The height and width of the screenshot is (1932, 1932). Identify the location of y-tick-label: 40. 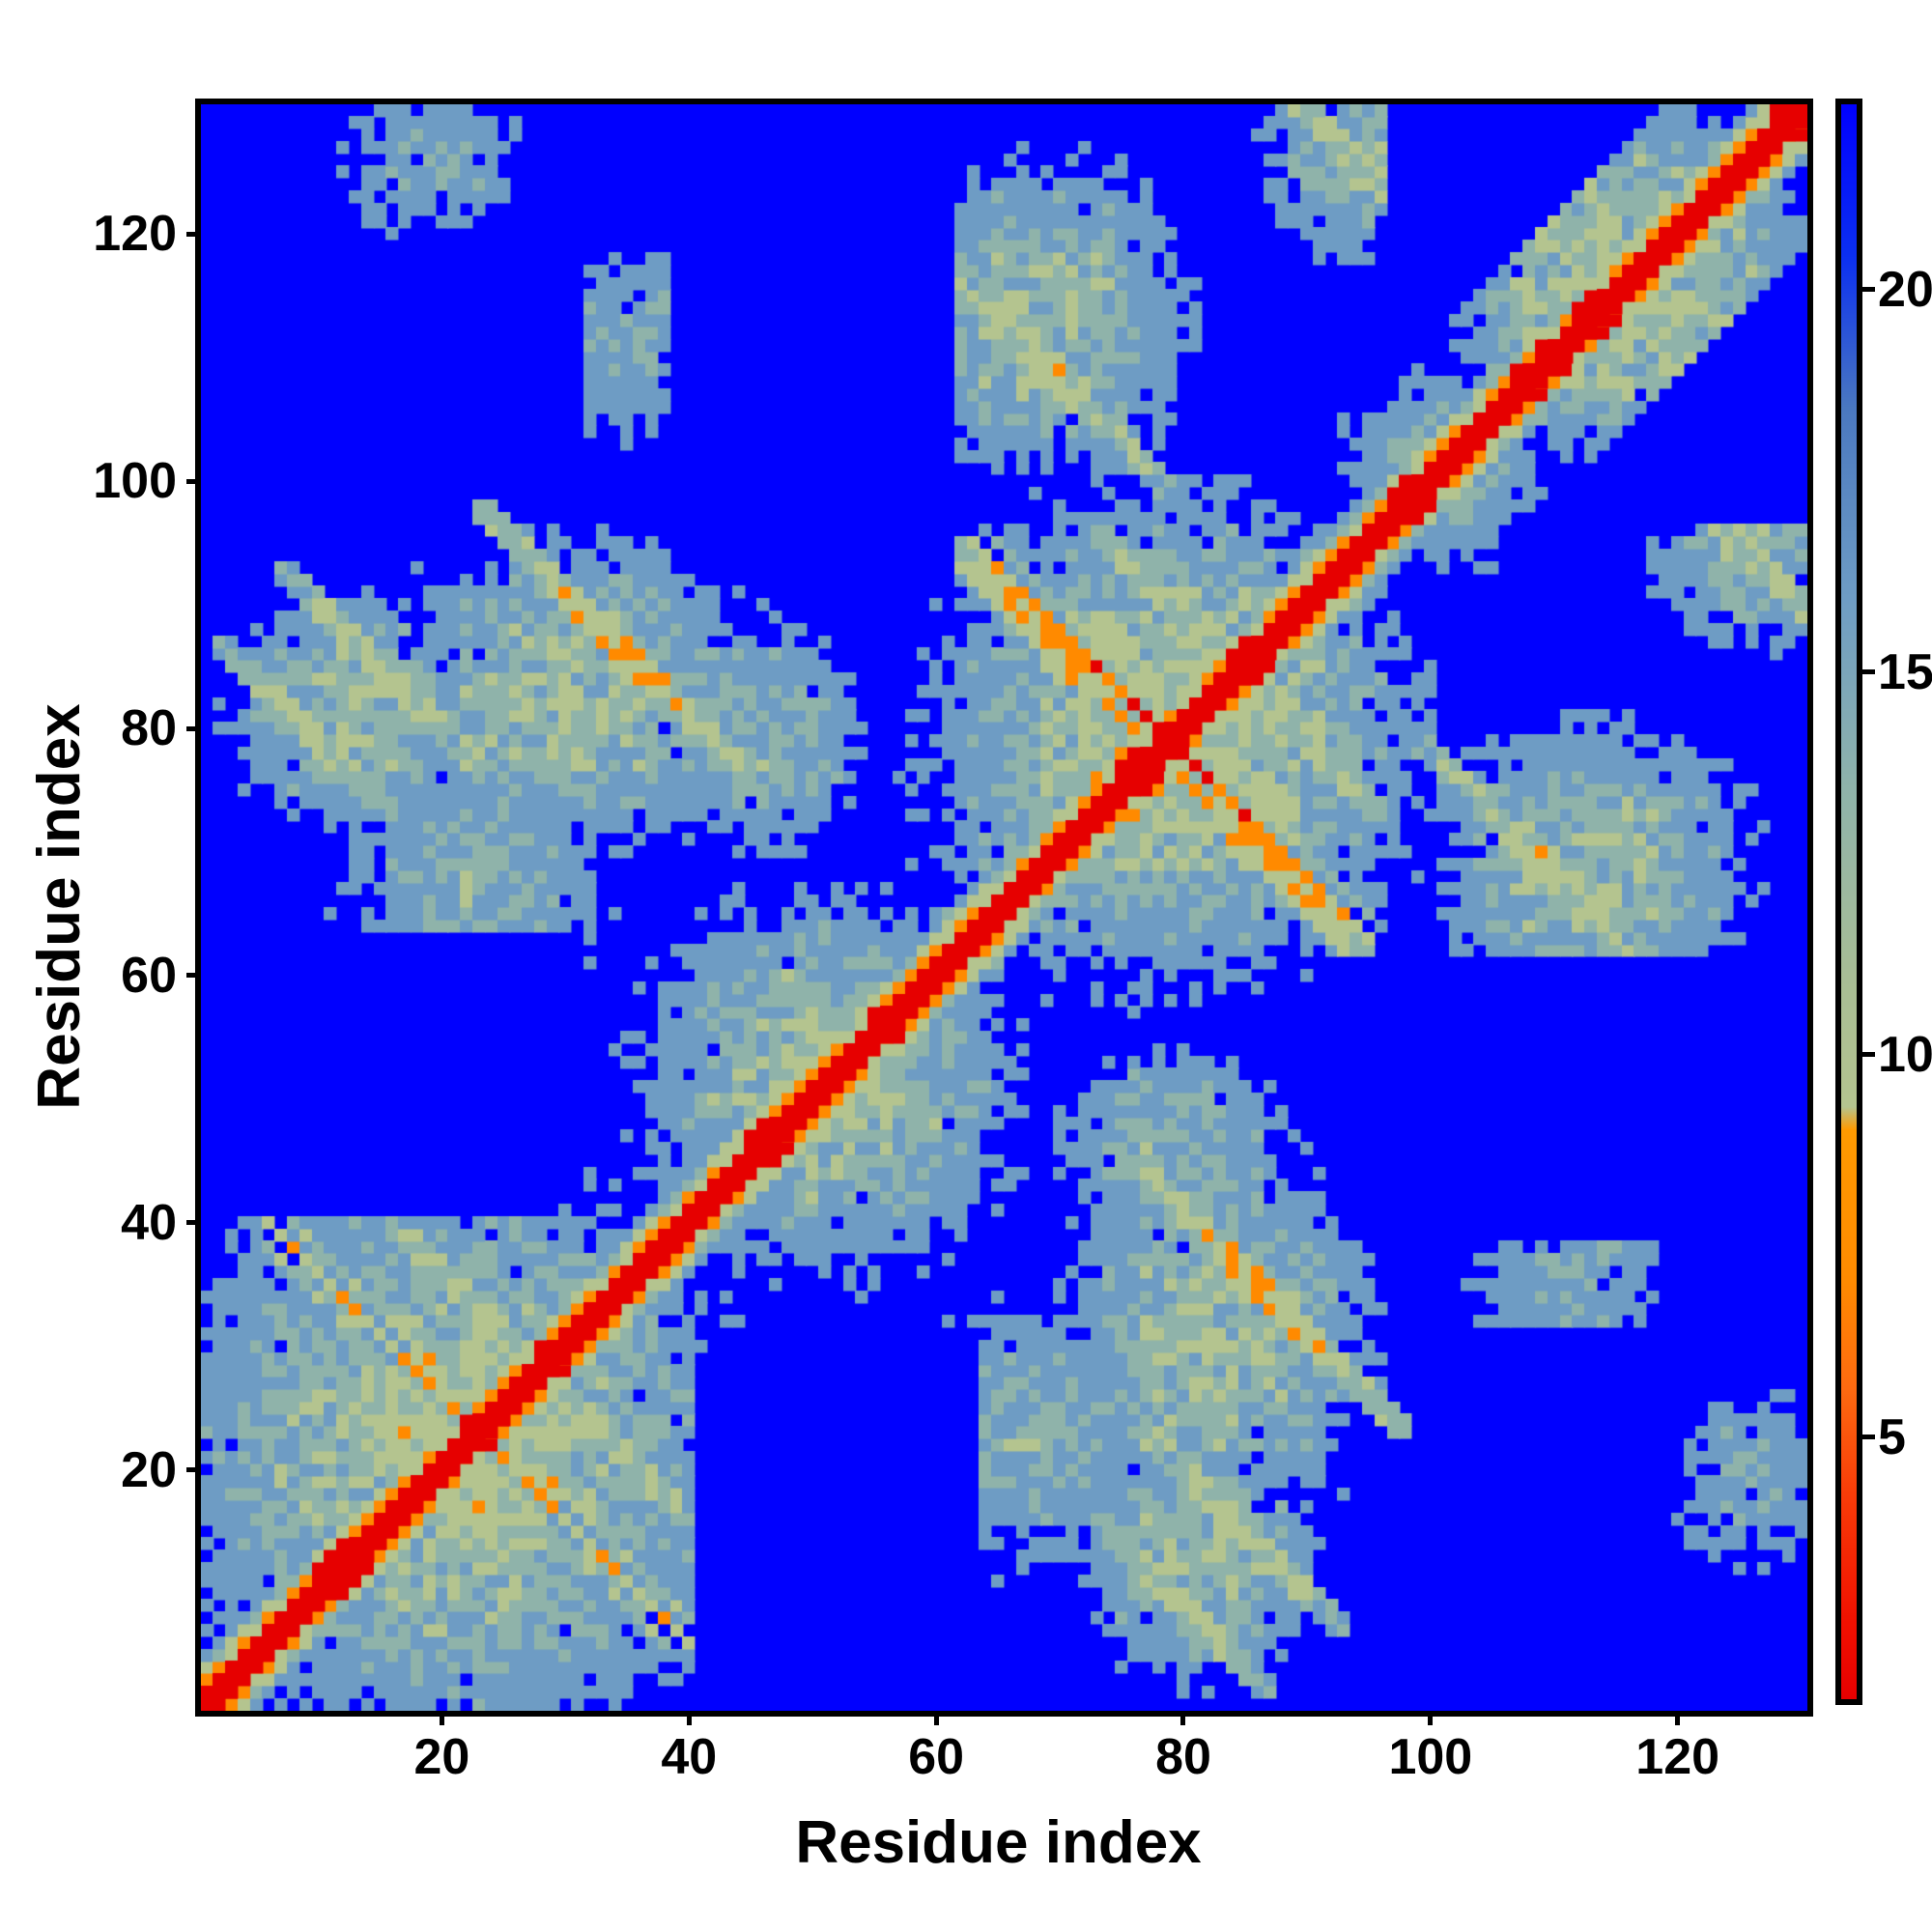
(149, 1222).